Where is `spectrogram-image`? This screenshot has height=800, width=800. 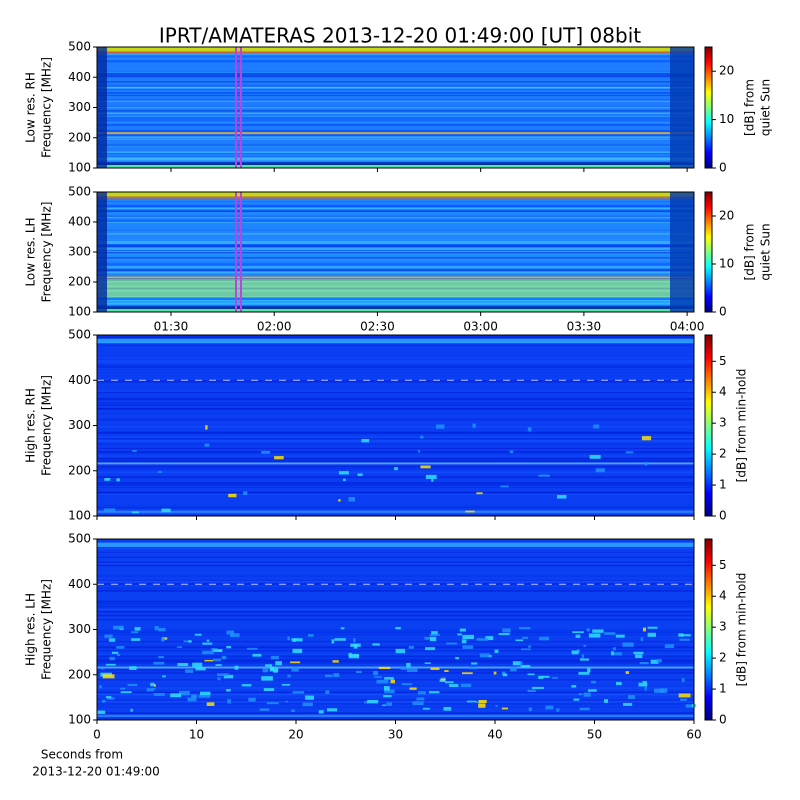 spectrogram-image is located at coordinates (395, 252).